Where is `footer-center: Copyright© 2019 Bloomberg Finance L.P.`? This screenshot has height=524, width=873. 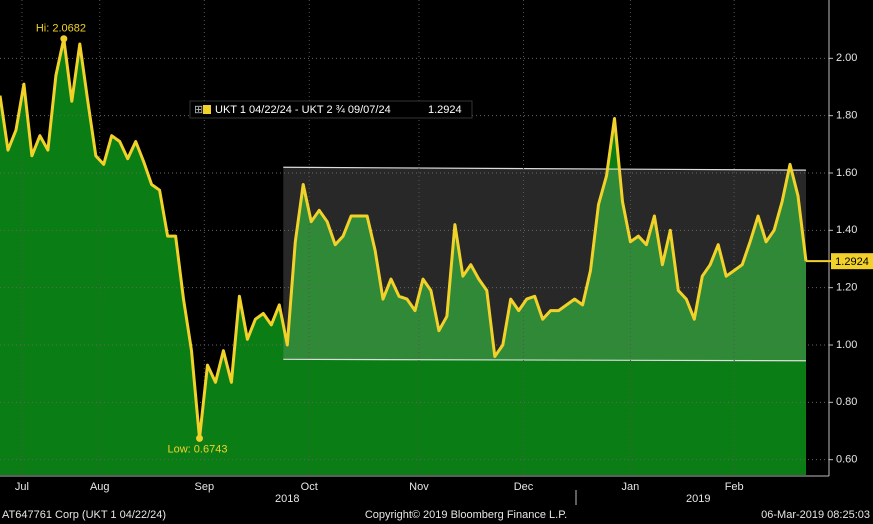
footer-center: Copyright© 2019 Bloomberg Finance L.P. is located at coordinates (466, 515).